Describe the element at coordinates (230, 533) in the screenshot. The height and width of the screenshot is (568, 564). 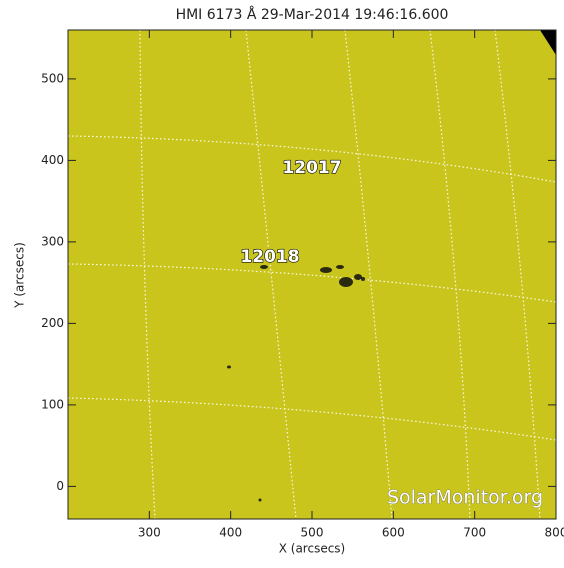
I see `x-tick-label: 400` at that location.